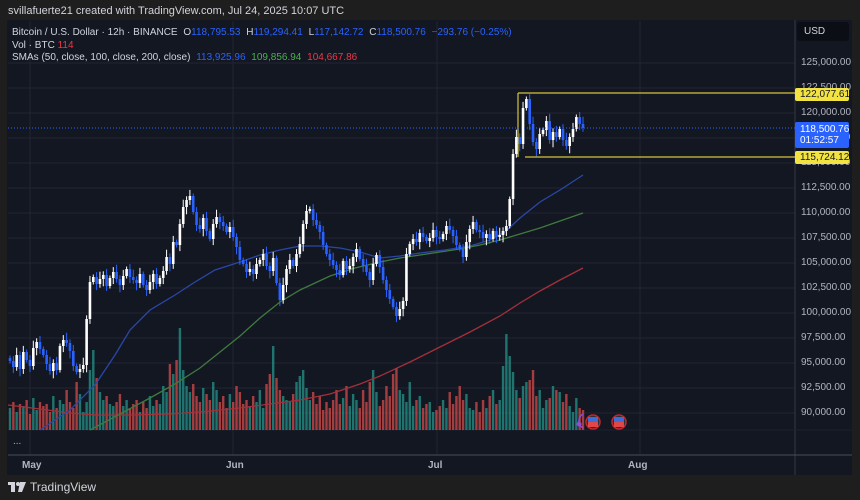  What do you see at coordinates (638, 465) in the screenshot?
I see `time-label-aug: Aug` at bounding box center [638, 465].